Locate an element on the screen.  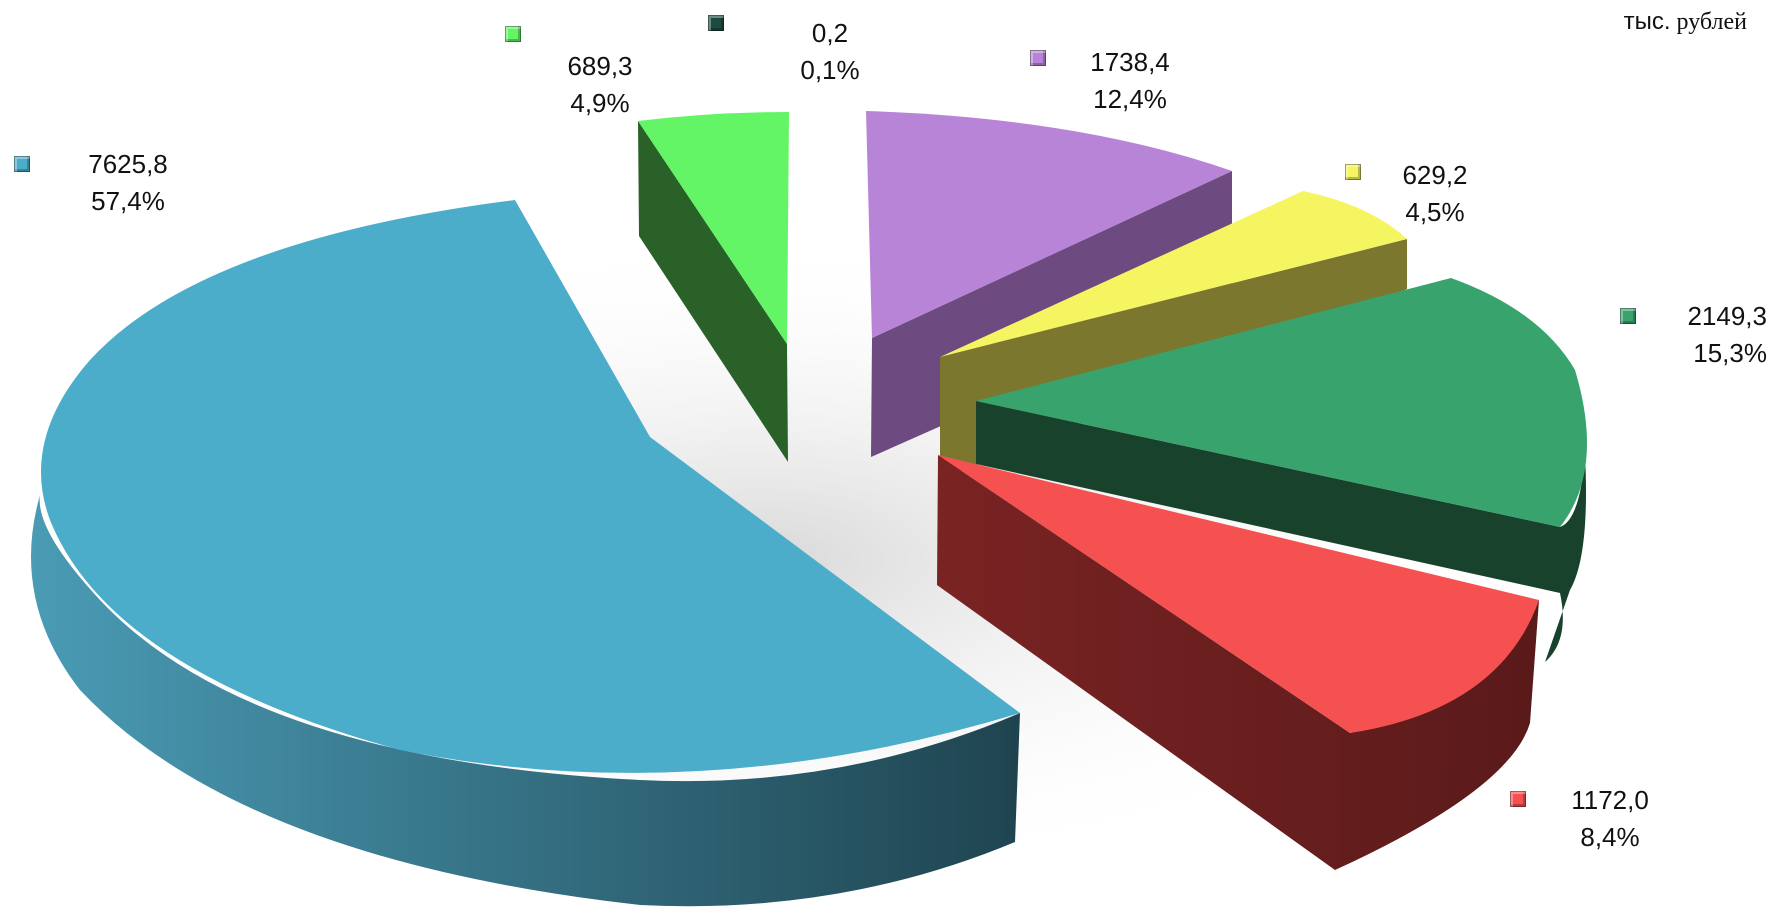
slice-green-light is located at coordinates (713, 287).